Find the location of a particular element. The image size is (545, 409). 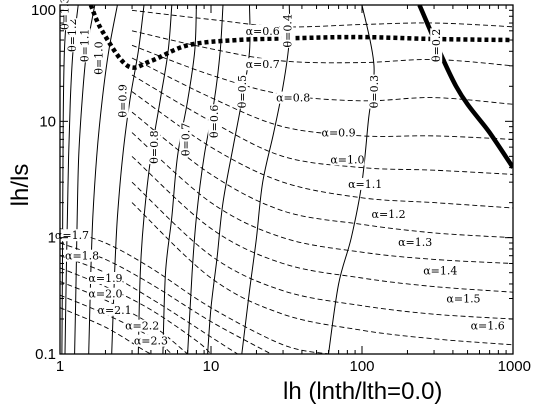

contour-label: α=1.7 is located at coordinates (72, 235).